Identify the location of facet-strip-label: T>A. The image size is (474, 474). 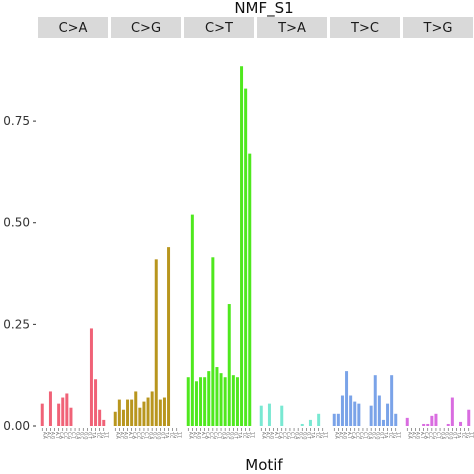
(291, 28).